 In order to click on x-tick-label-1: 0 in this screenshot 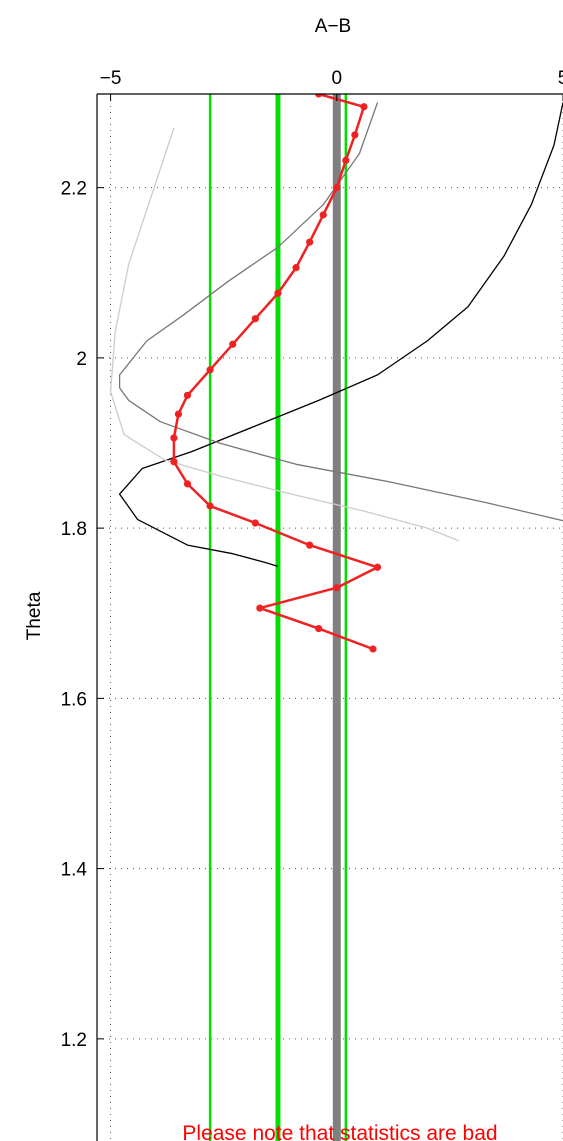, I will do `click(336, 78)`.